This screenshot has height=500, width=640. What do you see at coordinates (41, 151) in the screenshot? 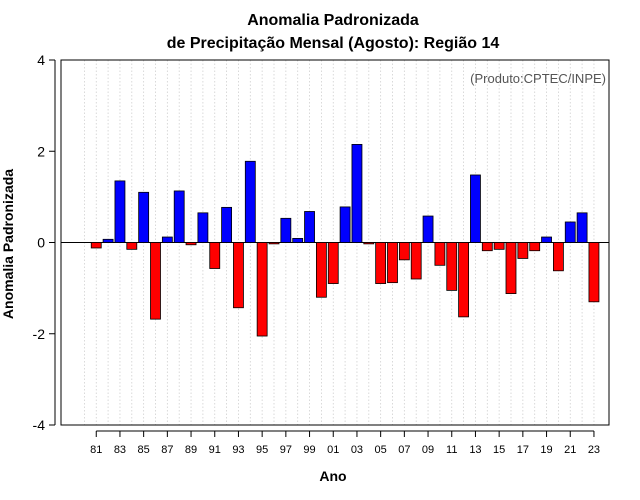
I see `y-tick-label-2: 2` at bounding box center [41, 151].